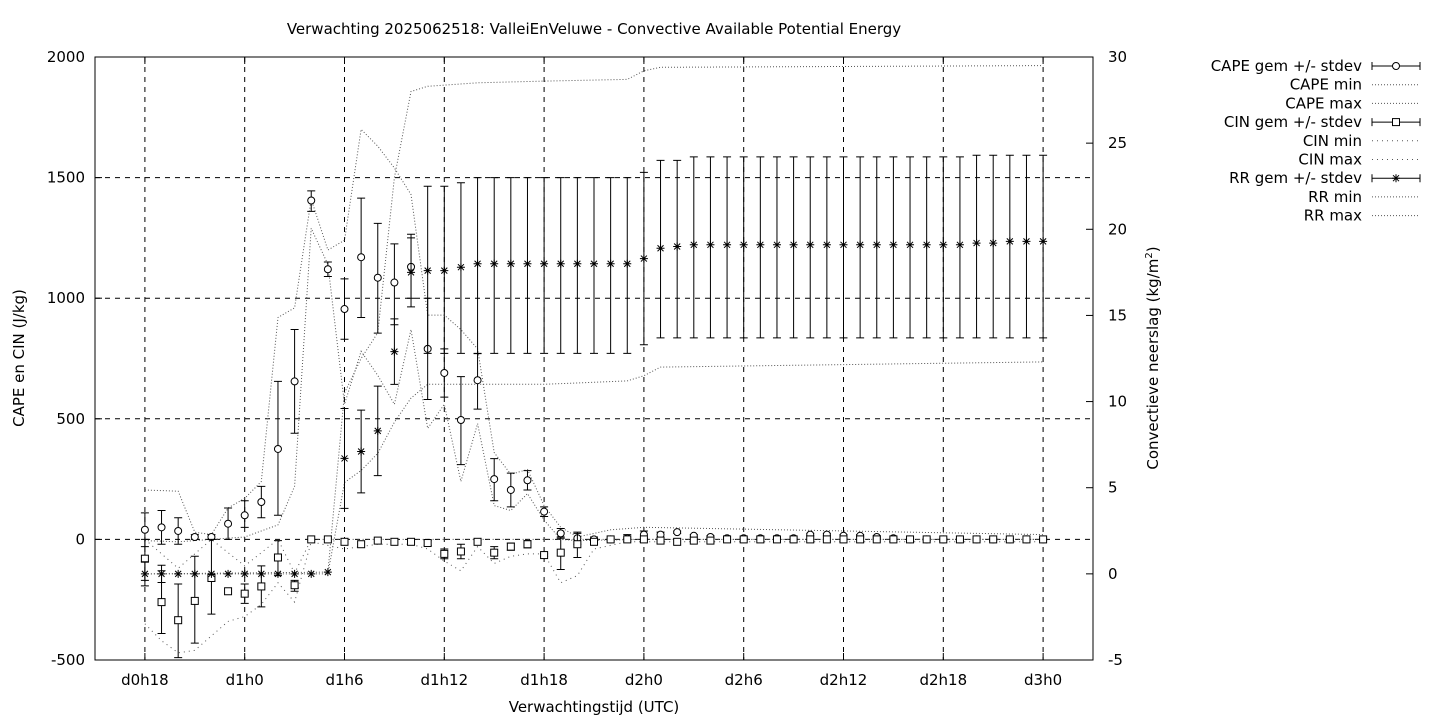 The width and height of the screenshot is (1440, 720). What do you see at coordinates (1153, 364) in the screenshot?
I see `y2-axis-label-main: Convectieve neerslag (kg/m` at bounding box center [1153, 364].